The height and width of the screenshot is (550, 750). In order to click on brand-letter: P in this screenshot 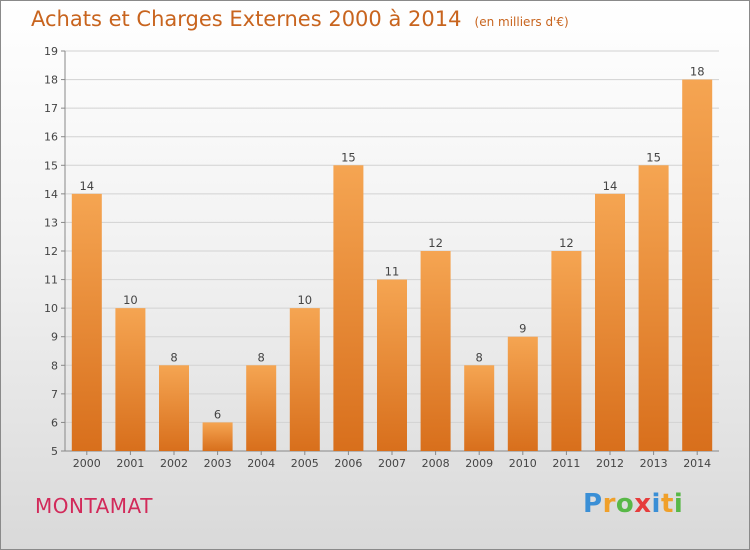, I will do `click(593, 504)`.